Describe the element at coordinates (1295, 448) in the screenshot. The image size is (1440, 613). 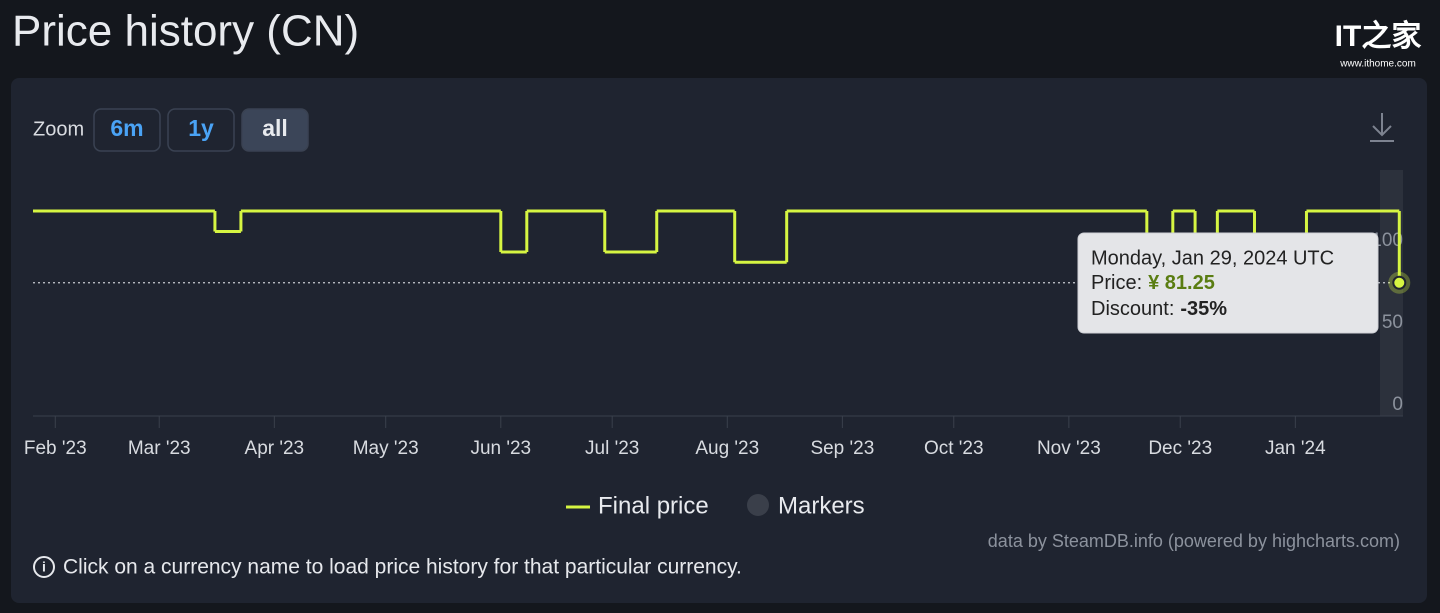
I see `x-tick-label: Jan '24` at that location.